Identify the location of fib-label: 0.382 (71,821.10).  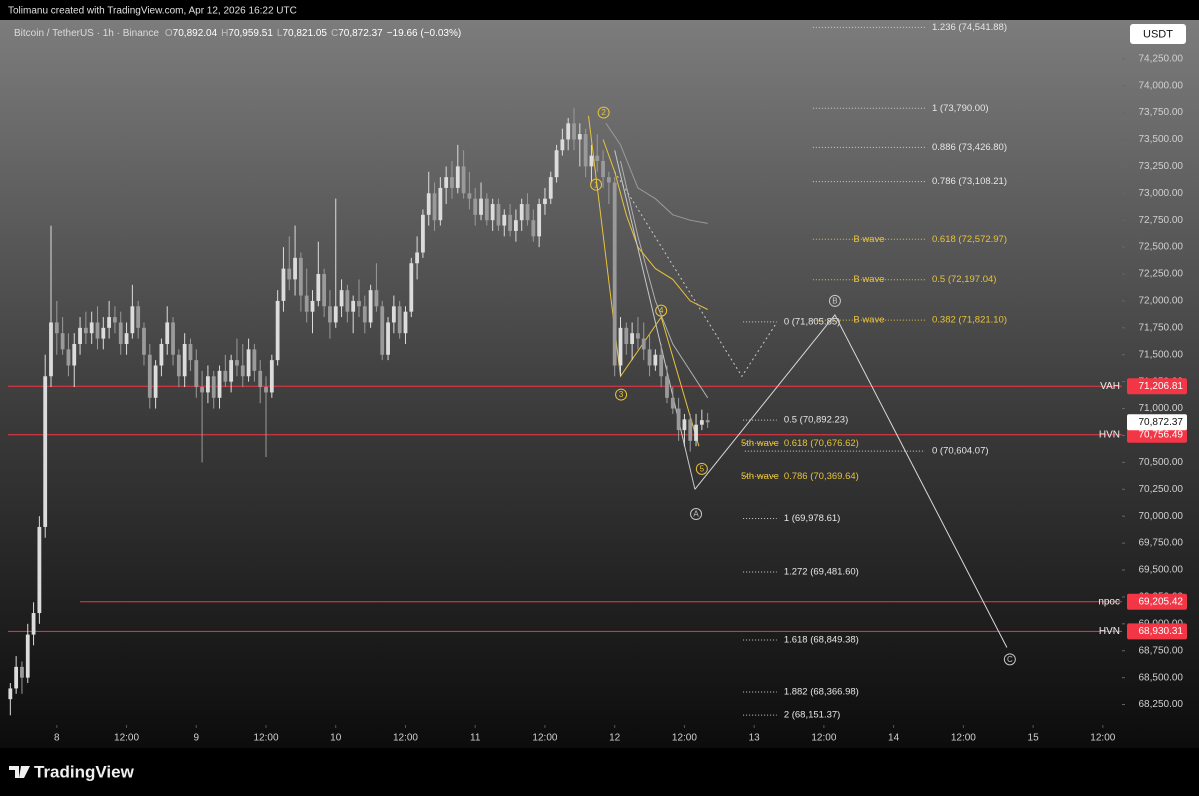
(969, 320).